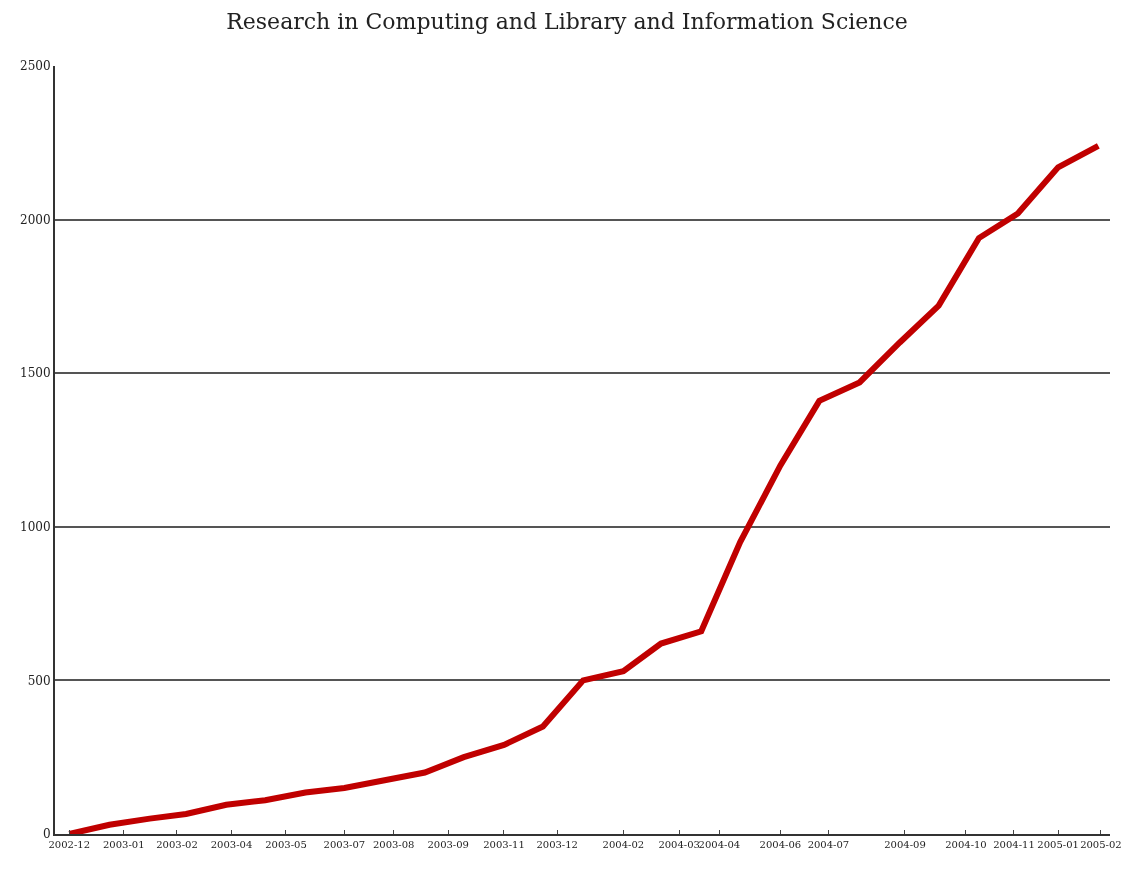 This screenshot has height=894, width=1134. Describe the element at coordinates (69, 844) in the screenshot. I see `x-tick-label: 2002-12` at that location.